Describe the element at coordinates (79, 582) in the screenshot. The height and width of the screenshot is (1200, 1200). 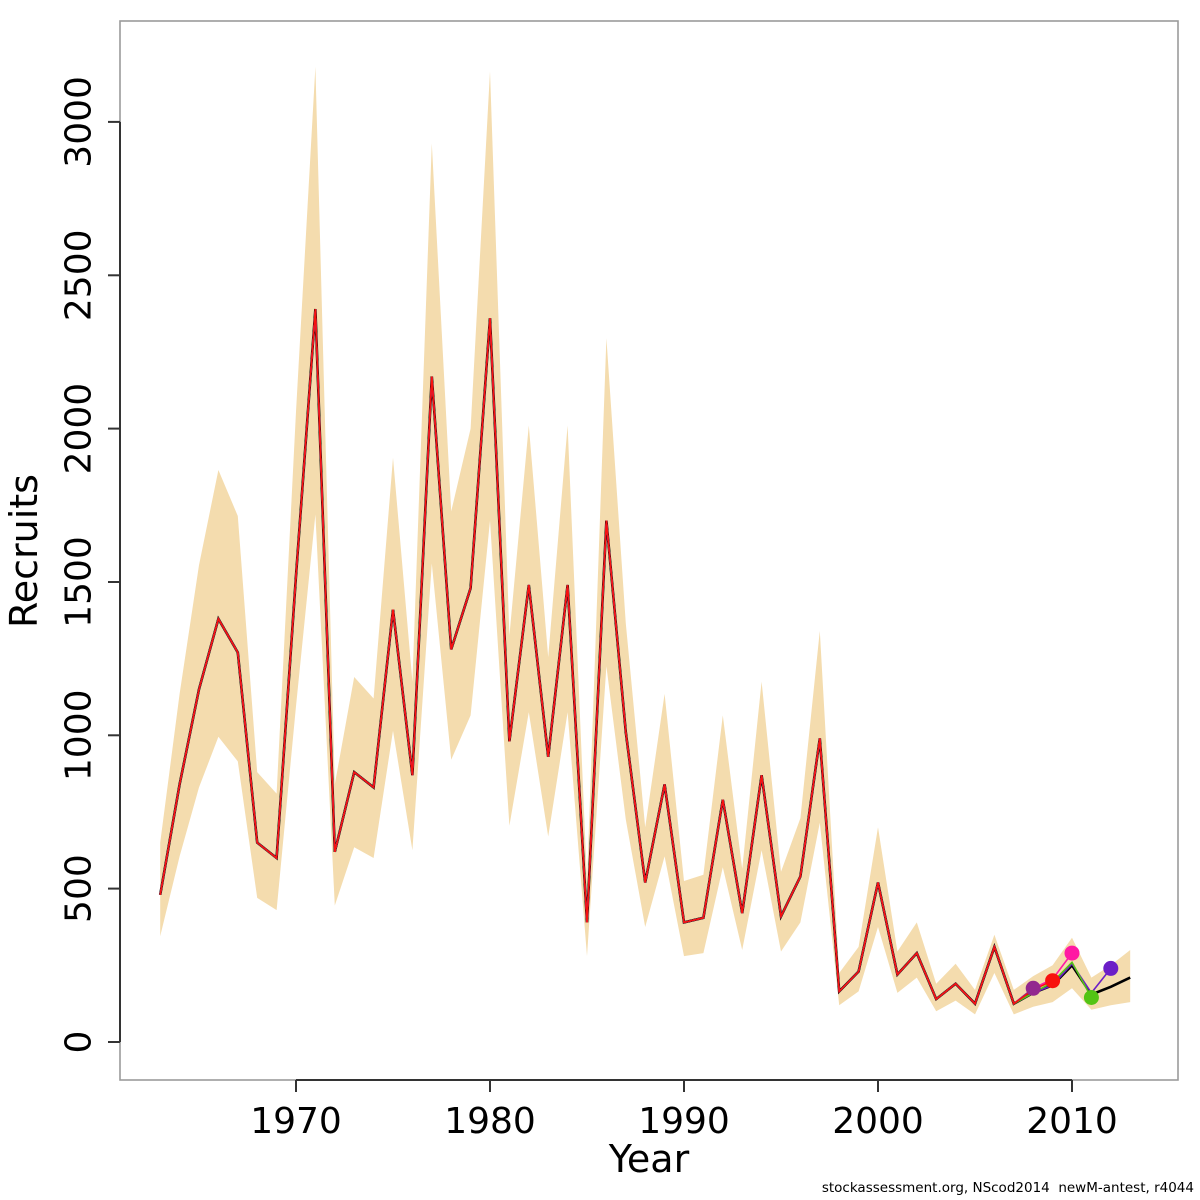
I see `y-tick-label: 1500` at that location.